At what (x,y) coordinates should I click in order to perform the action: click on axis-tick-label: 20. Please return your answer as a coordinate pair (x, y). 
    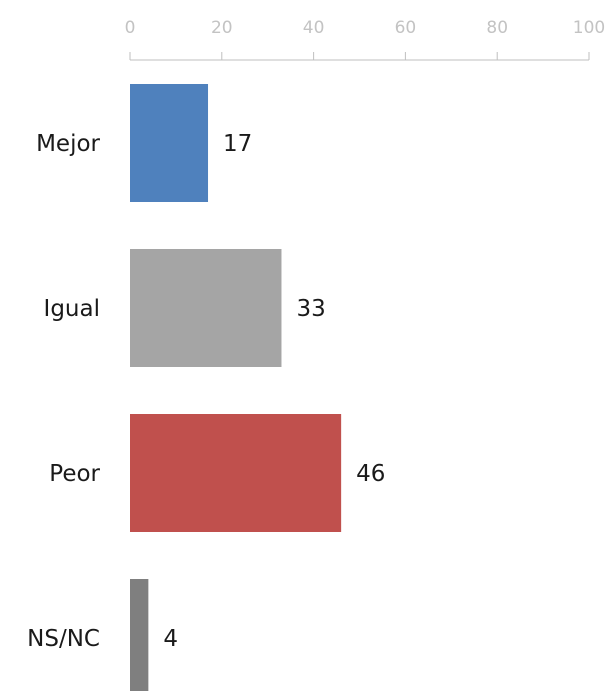
    Looking at the image, I should click on (222, 28).